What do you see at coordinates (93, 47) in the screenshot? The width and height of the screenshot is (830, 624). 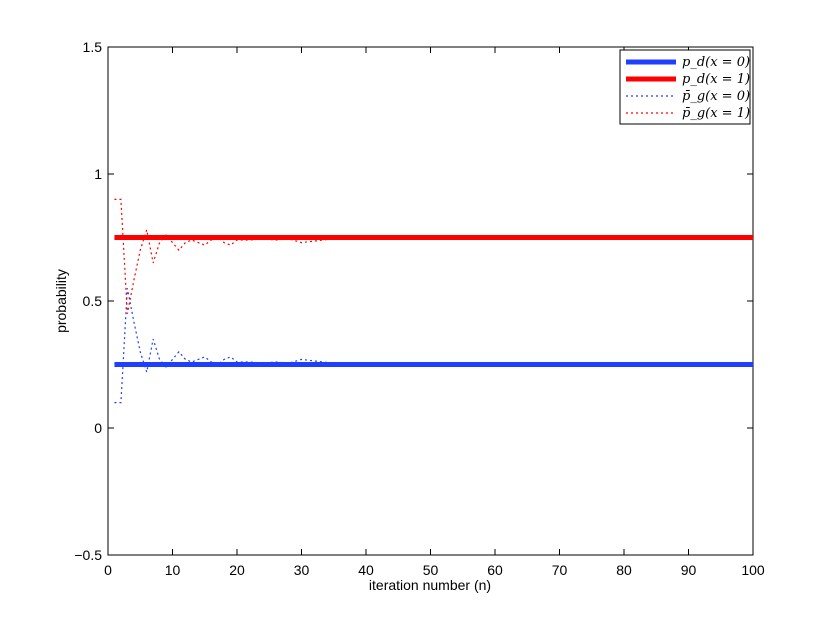 I see `y-tick-label: 1.5` at bounding box center [93, 47].